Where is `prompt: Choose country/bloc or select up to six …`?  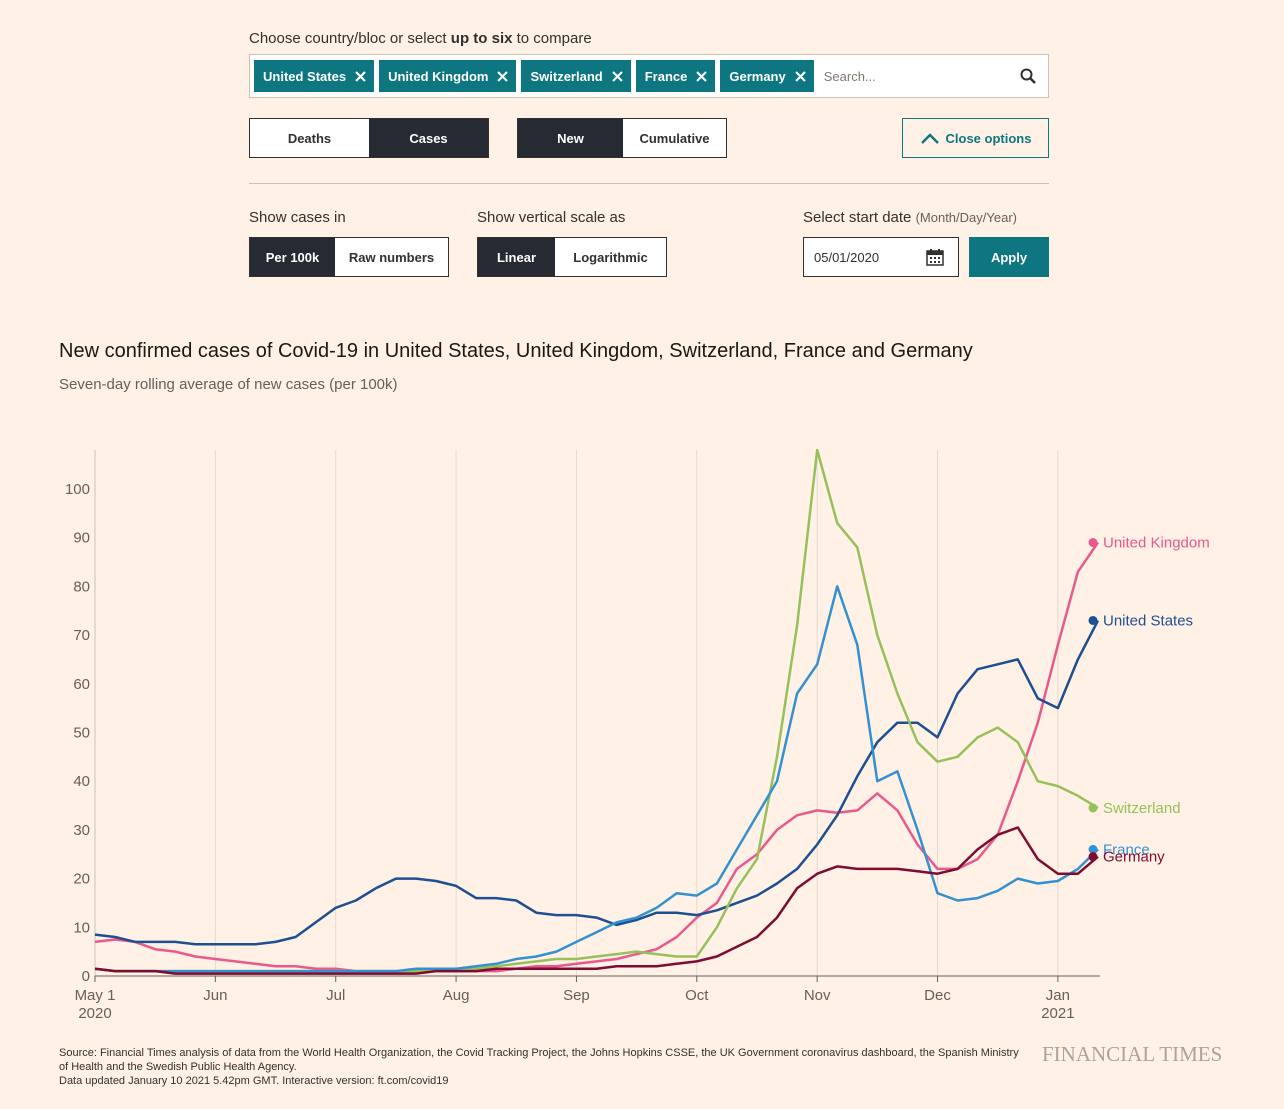
prompt: Choose country/bloc or select up to six … is located at coordinates (420, 38).